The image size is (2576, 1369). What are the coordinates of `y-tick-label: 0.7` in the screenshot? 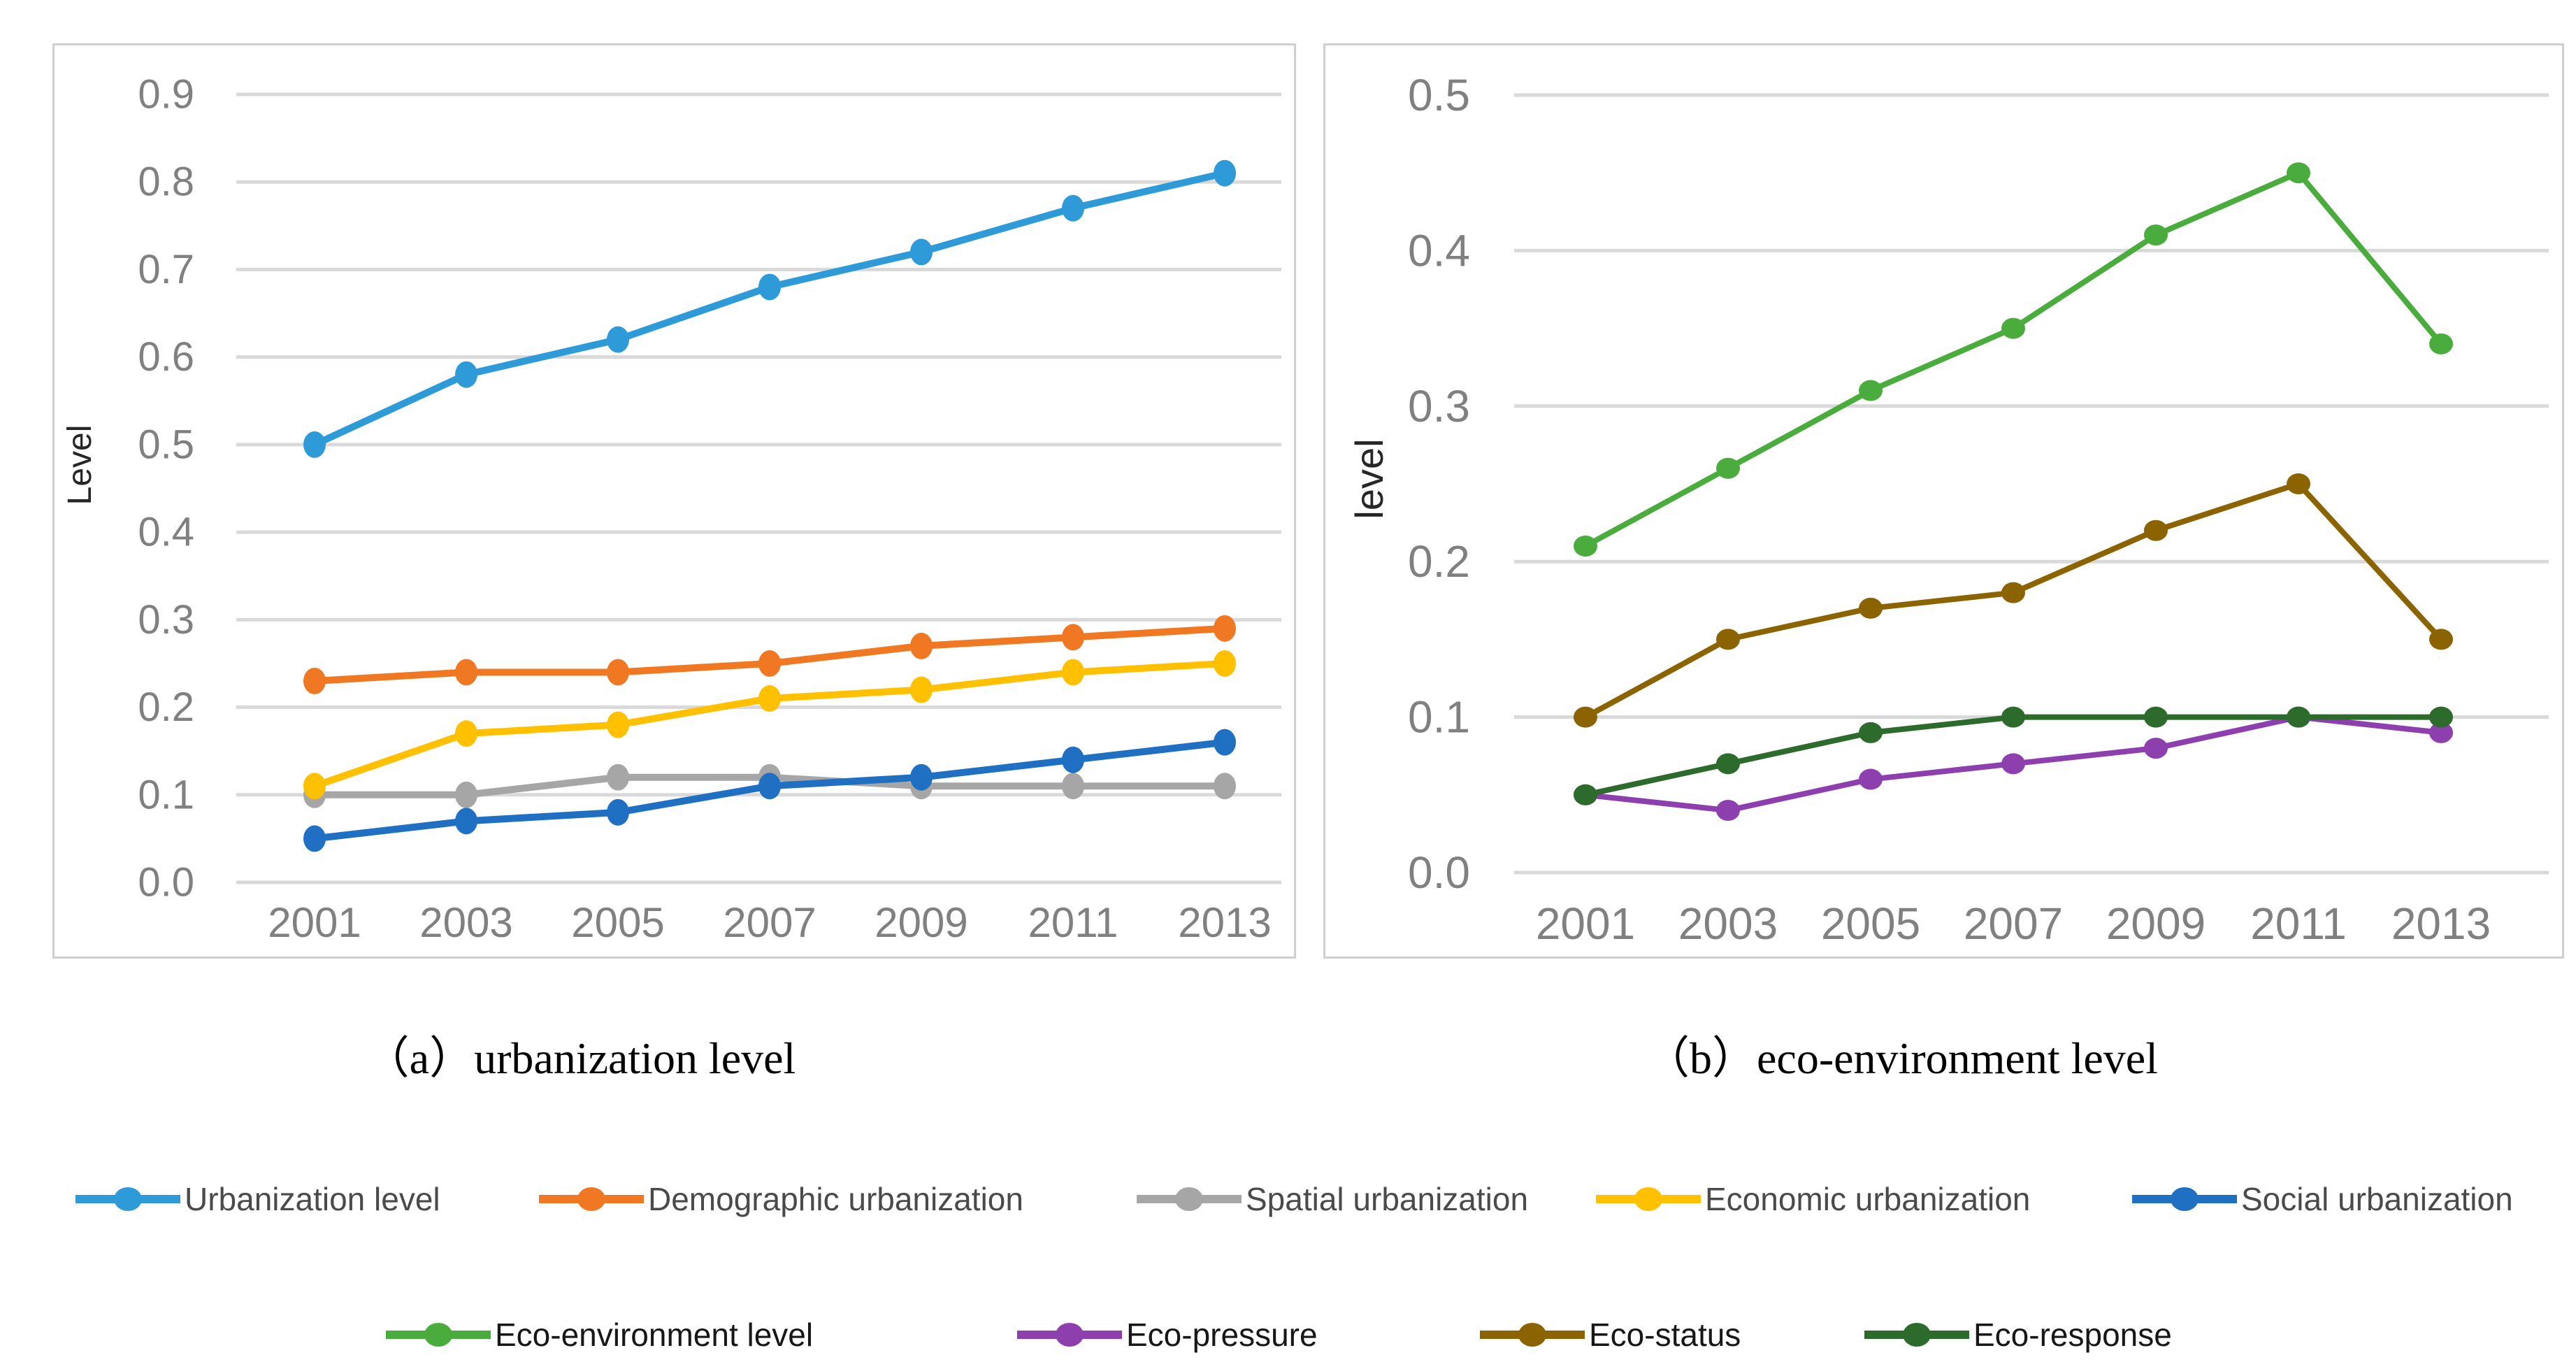 It's located at (166, 269).